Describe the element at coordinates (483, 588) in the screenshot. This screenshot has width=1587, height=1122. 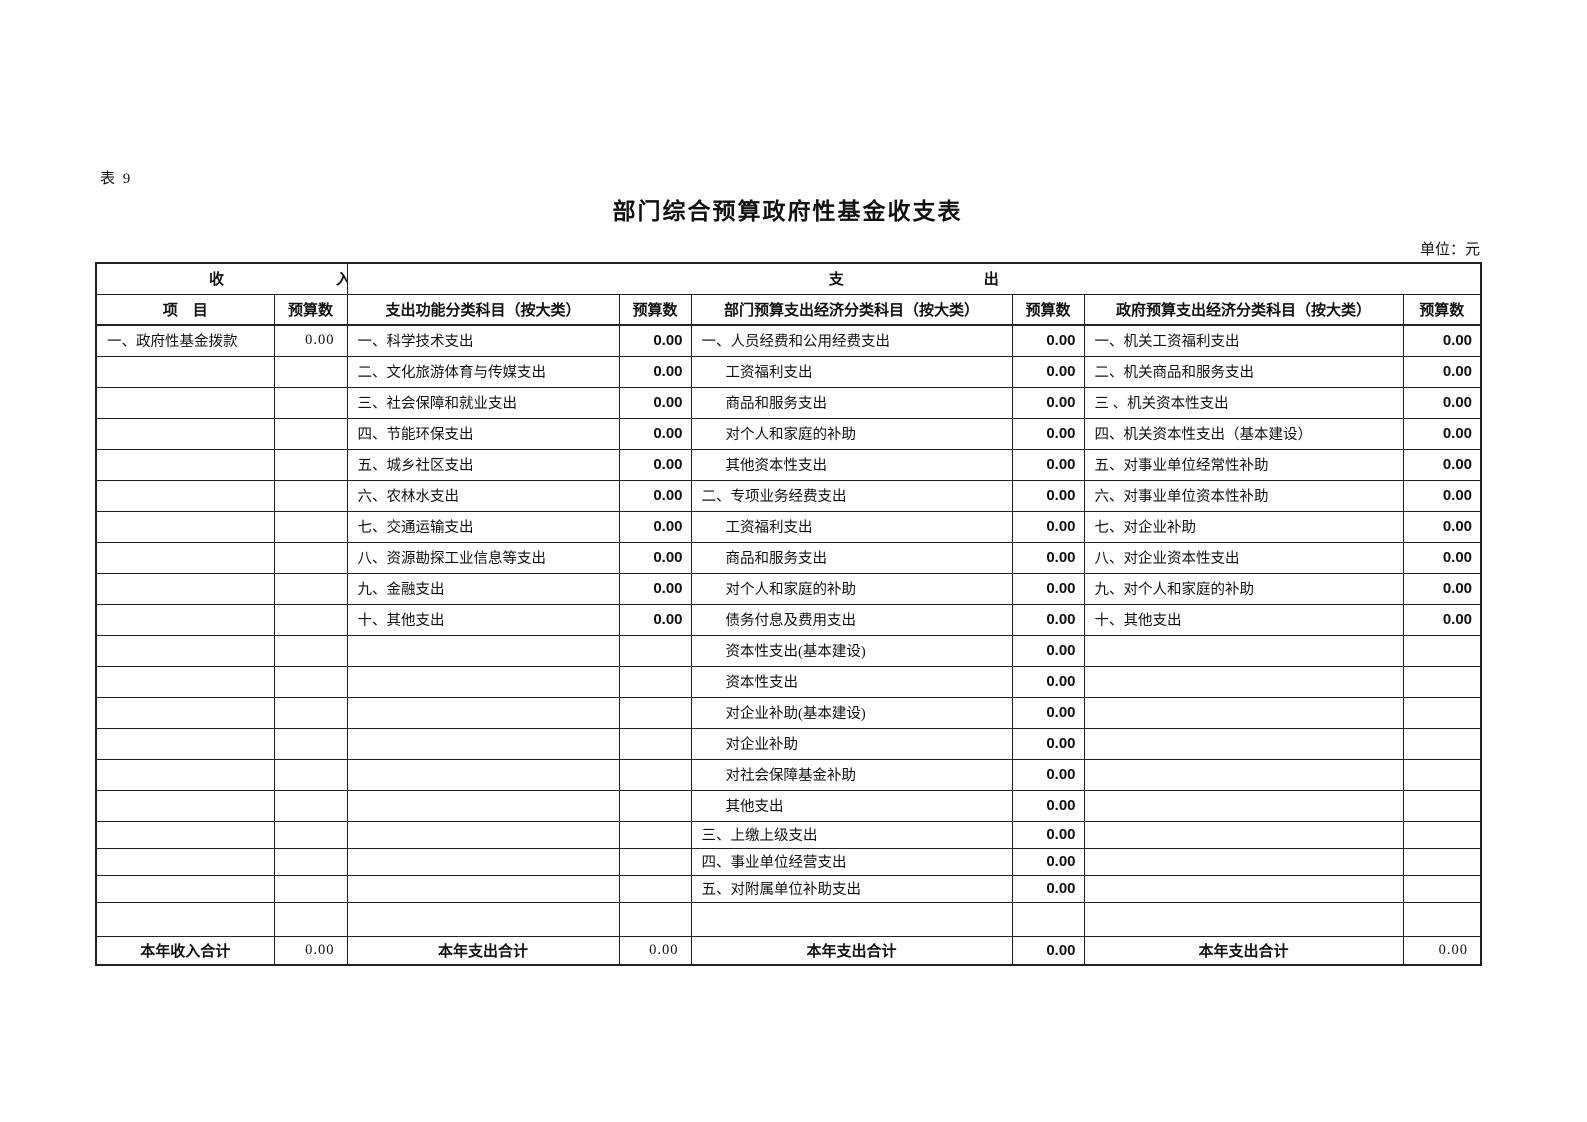
I see `func-item-cell: 九、金融支出` at that location.